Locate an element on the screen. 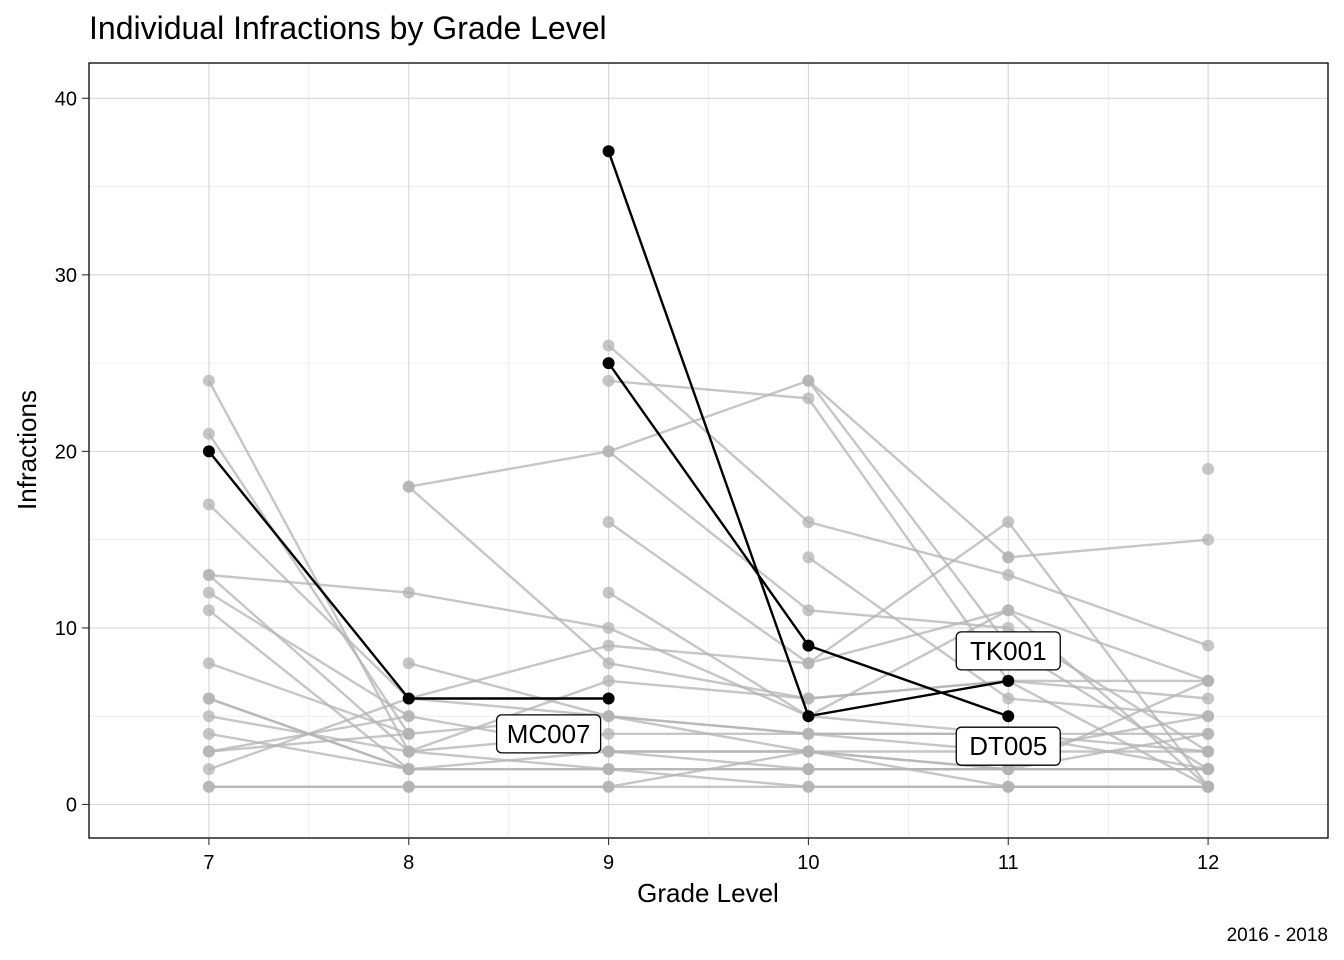 This screenshot has height=960, width=1344. x-tick-label: 12 is located at coordinates (1208, 863).